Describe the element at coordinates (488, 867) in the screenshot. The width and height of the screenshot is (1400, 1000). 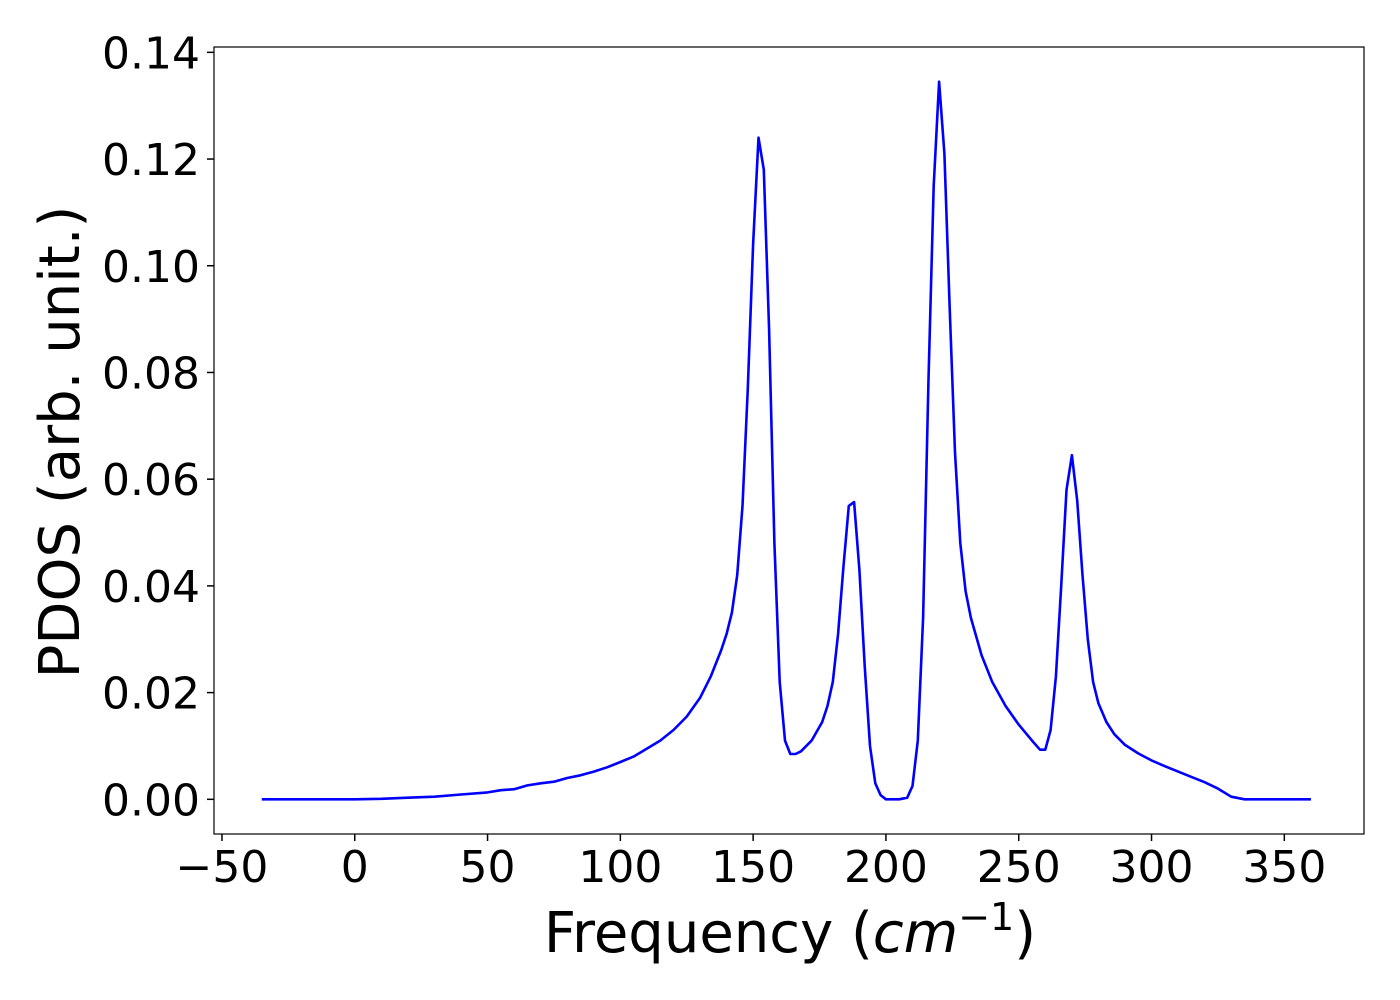
I see `x-tick-label: 50` at that location.